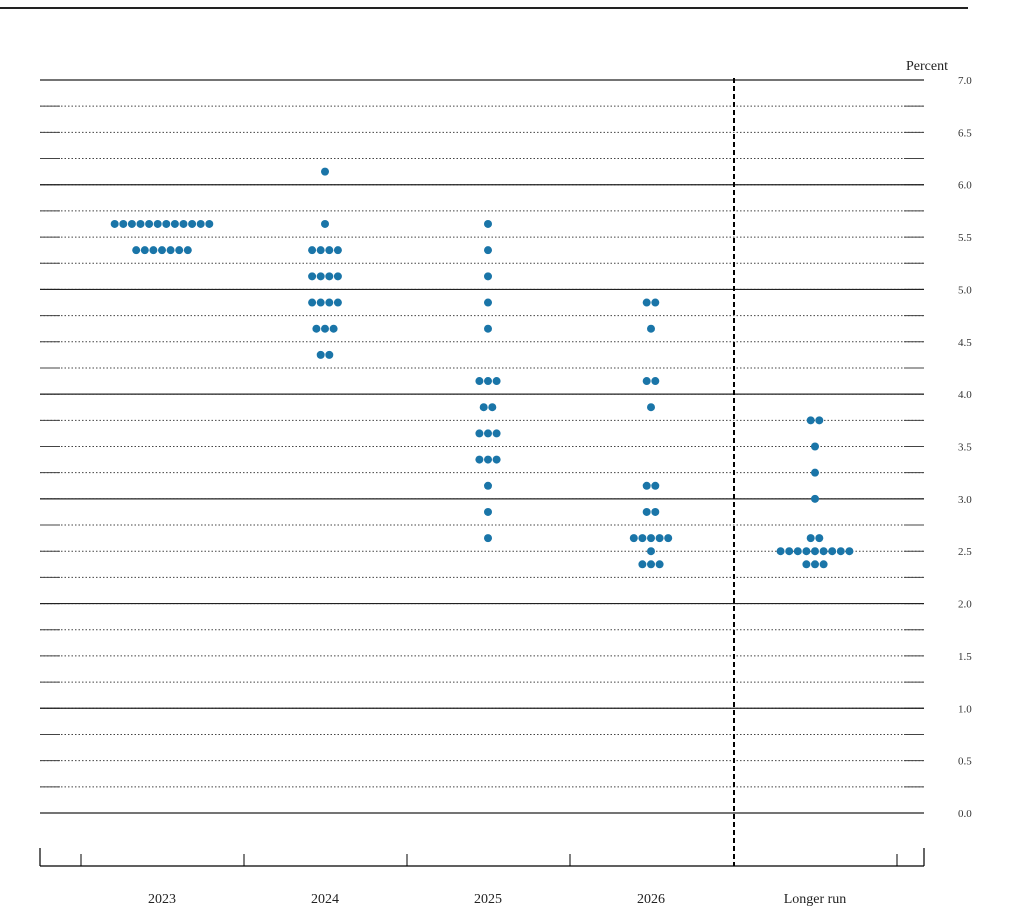  I want to click on y-tick-label: 2.5, so click(965, 552).